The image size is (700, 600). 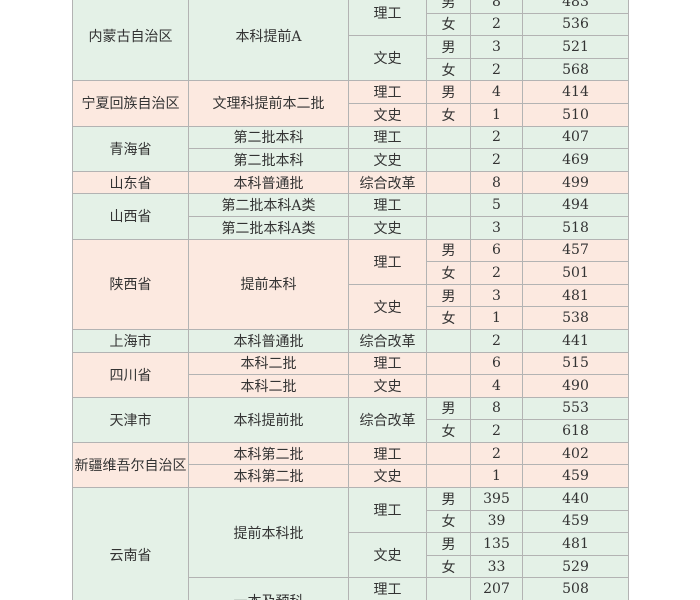 What do you see at coordinates (496, 363) in the screenshot?
I see `table-cell: 6` at bounding box center [496, 363].